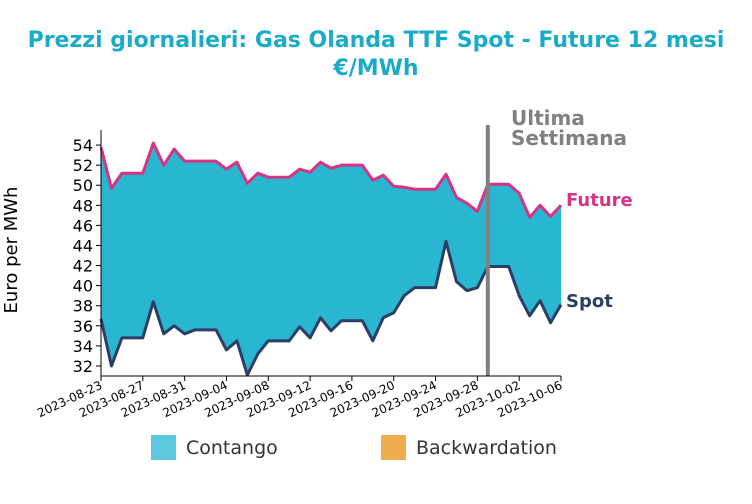 Image resolution: width=752 pixels, height=504 pixels. Describe the element at coordinates (11, 250) in the screenshot. I see `y-axis-label: Euro per MWh` at that location.